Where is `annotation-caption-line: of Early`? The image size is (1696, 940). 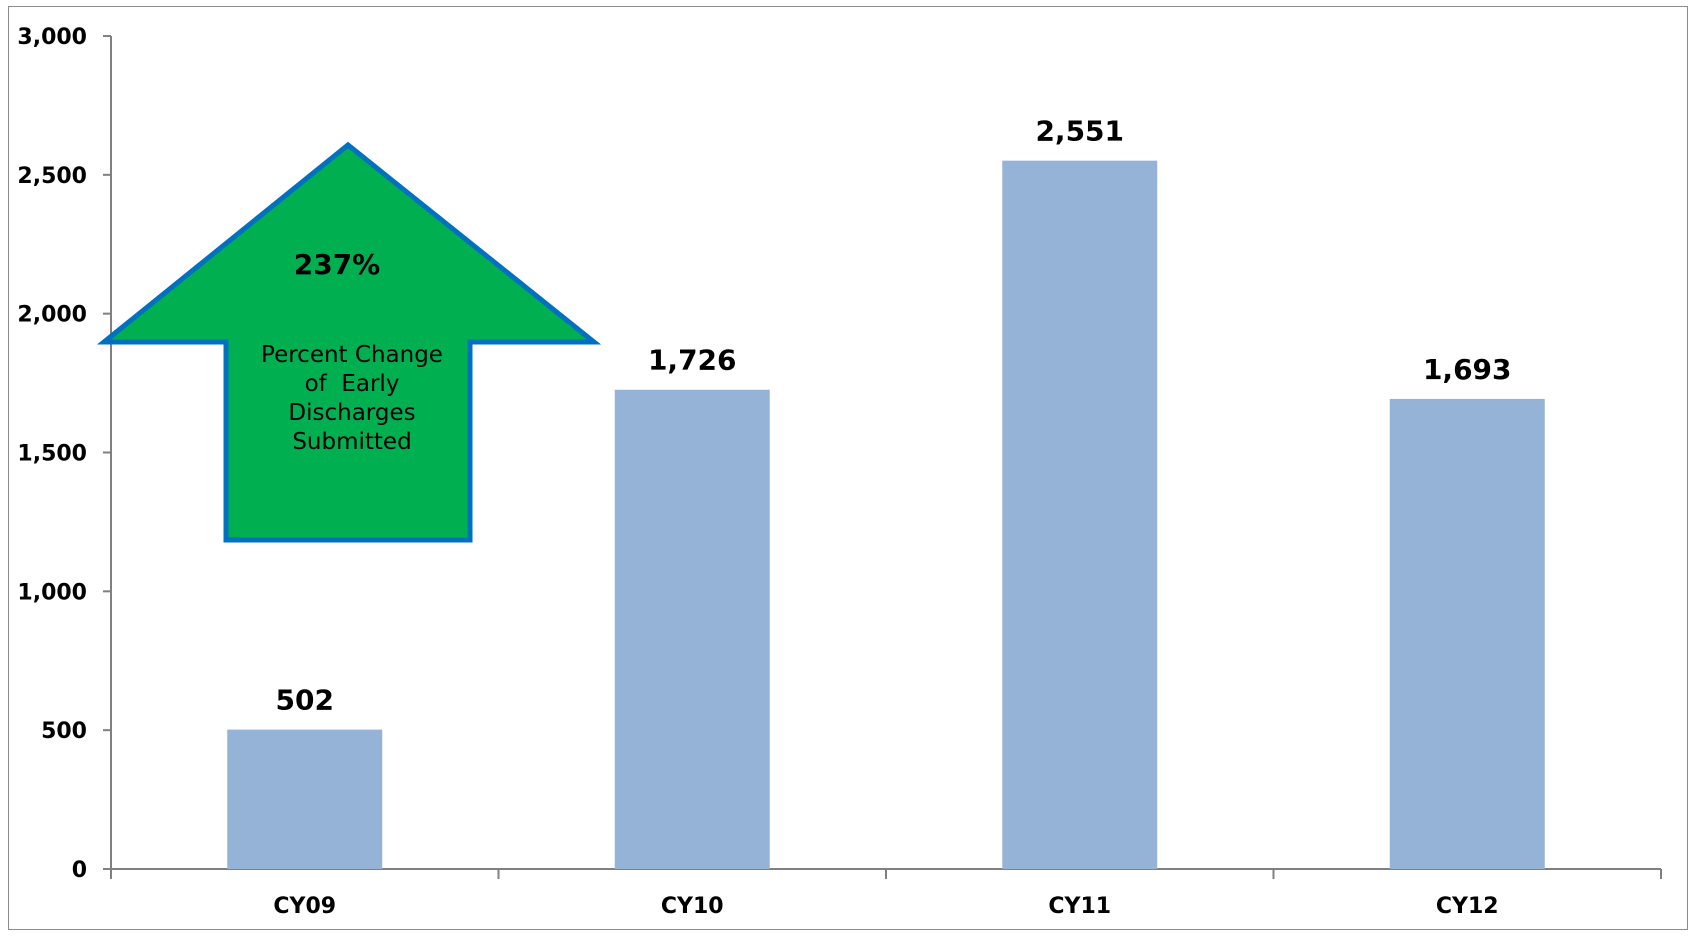 annotation-caption-line: of Early is located at coordinates (352, 384).